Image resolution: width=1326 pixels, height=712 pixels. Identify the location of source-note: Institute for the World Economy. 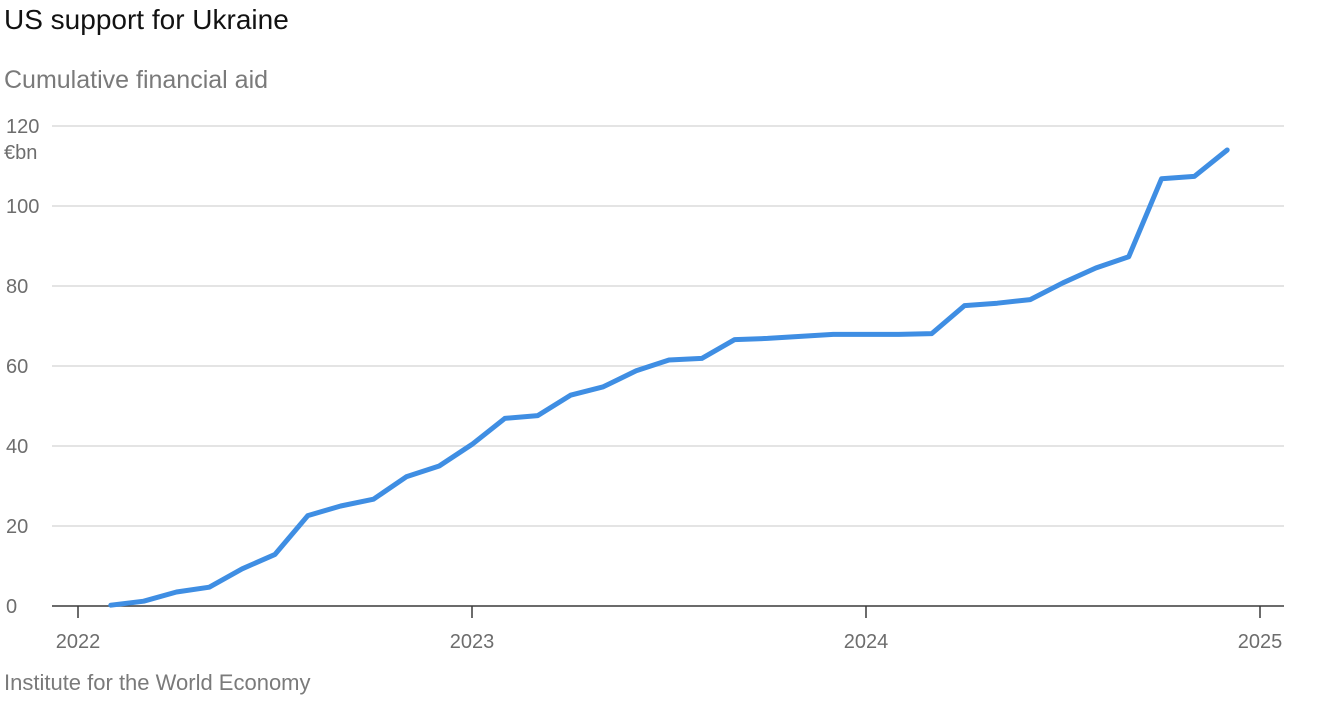
(157, 682).